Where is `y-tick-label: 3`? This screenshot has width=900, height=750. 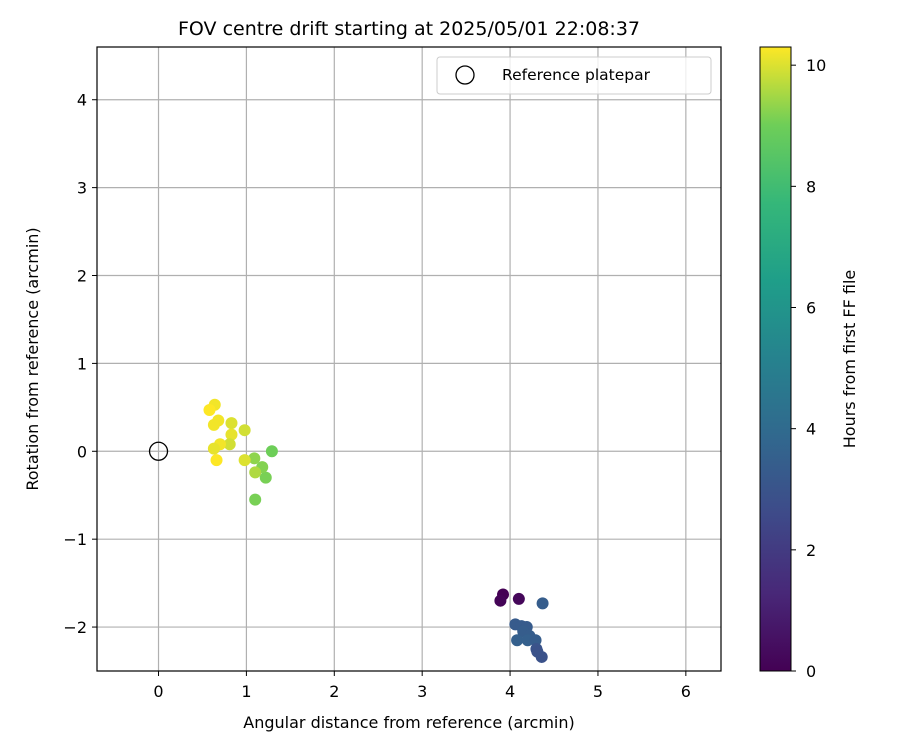 y-tick-label: 3 is located at coordinates (82, 188).